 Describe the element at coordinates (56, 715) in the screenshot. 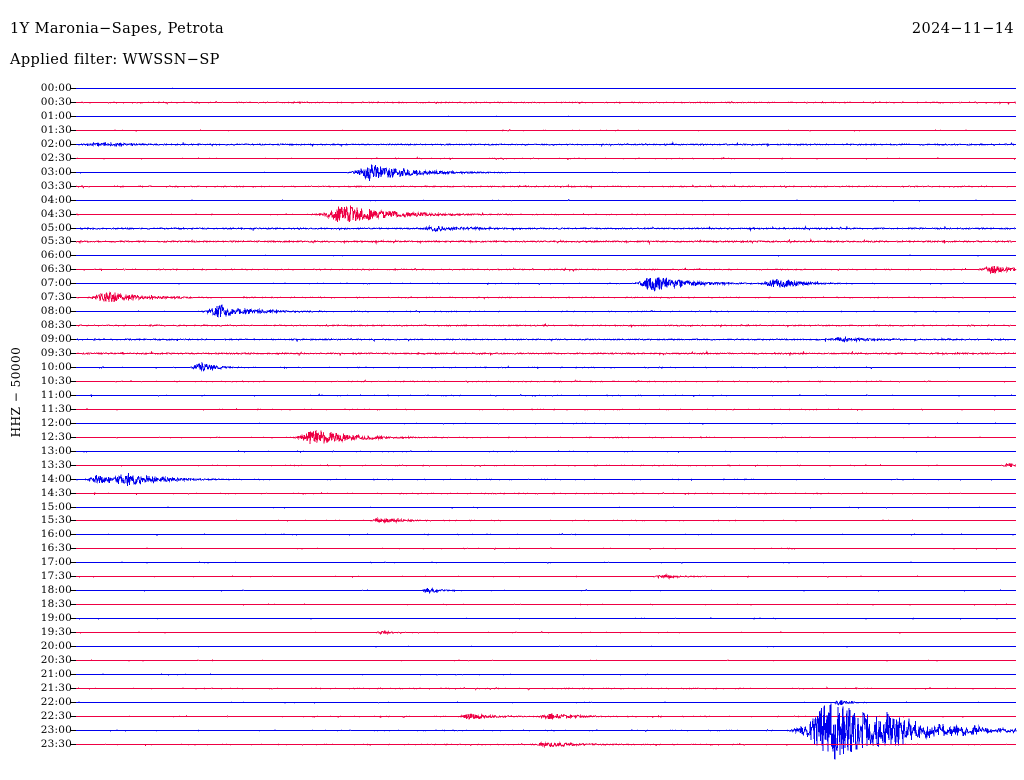

I see `row-time-label: 22:30` at that location.